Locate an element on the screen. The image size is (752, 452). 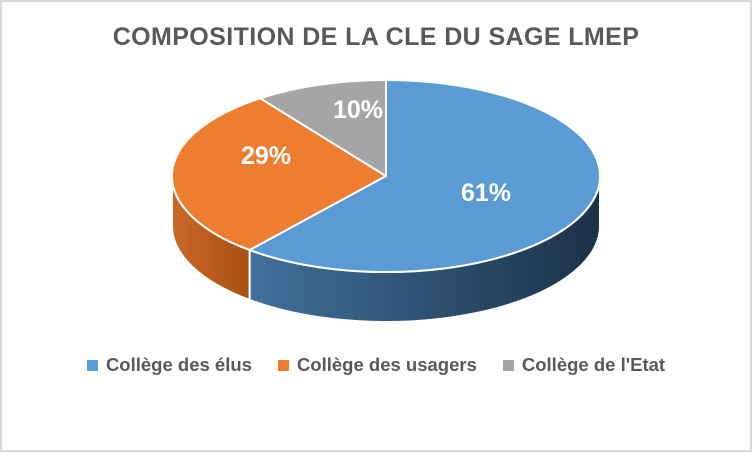
legend-item-college-des-usagers: Collège des usagers is located at coordinates (377, 365).